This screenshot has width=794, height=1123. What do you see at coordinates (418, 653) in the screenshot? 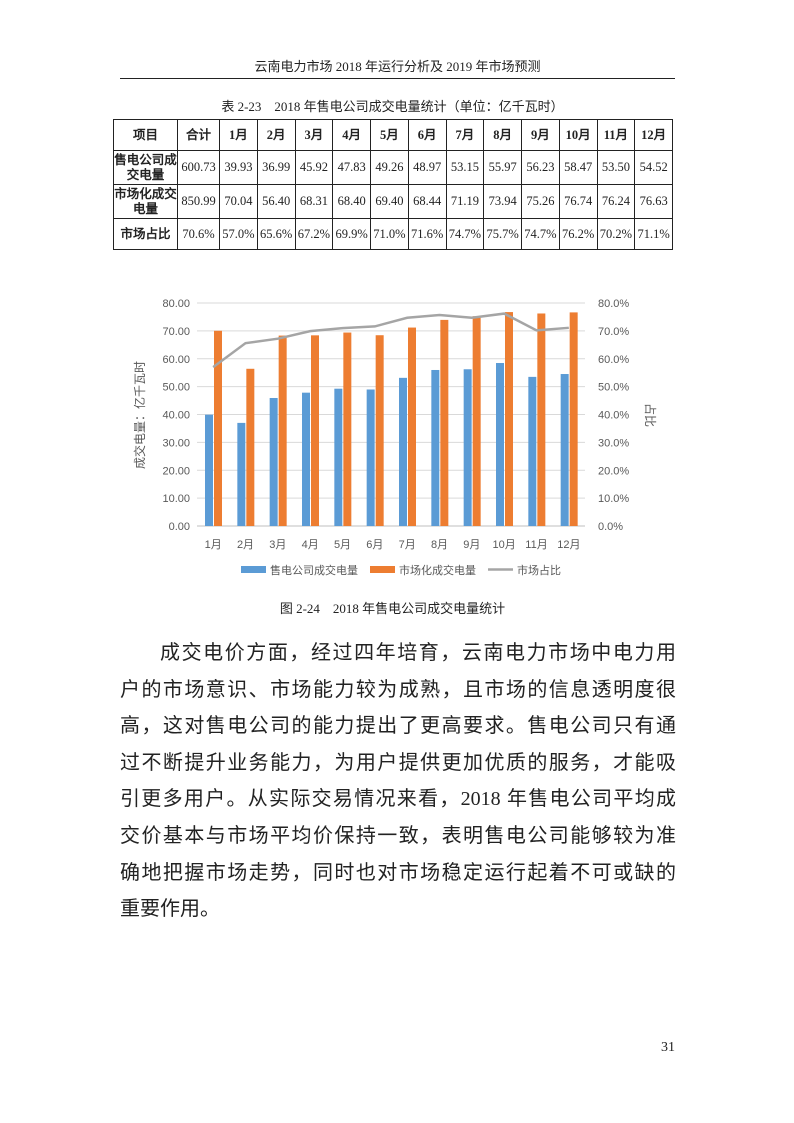
I see `paragraph-line: 成交电价方面，经过四年培育，云南电力市场中电力用` at bounding box center [418, 653].